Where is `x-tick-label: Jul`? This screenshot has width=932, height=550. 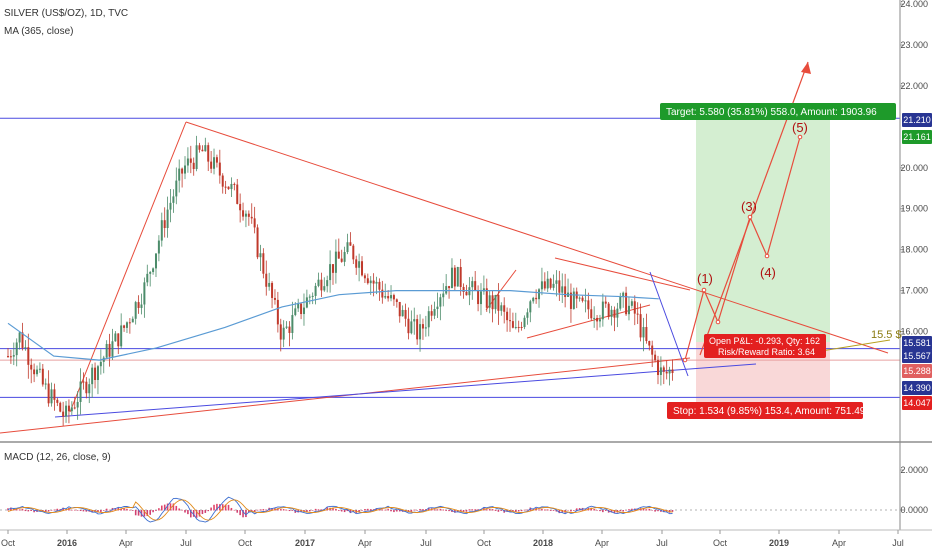
x-tick-label: Jul is located at coordinates (186, 543).